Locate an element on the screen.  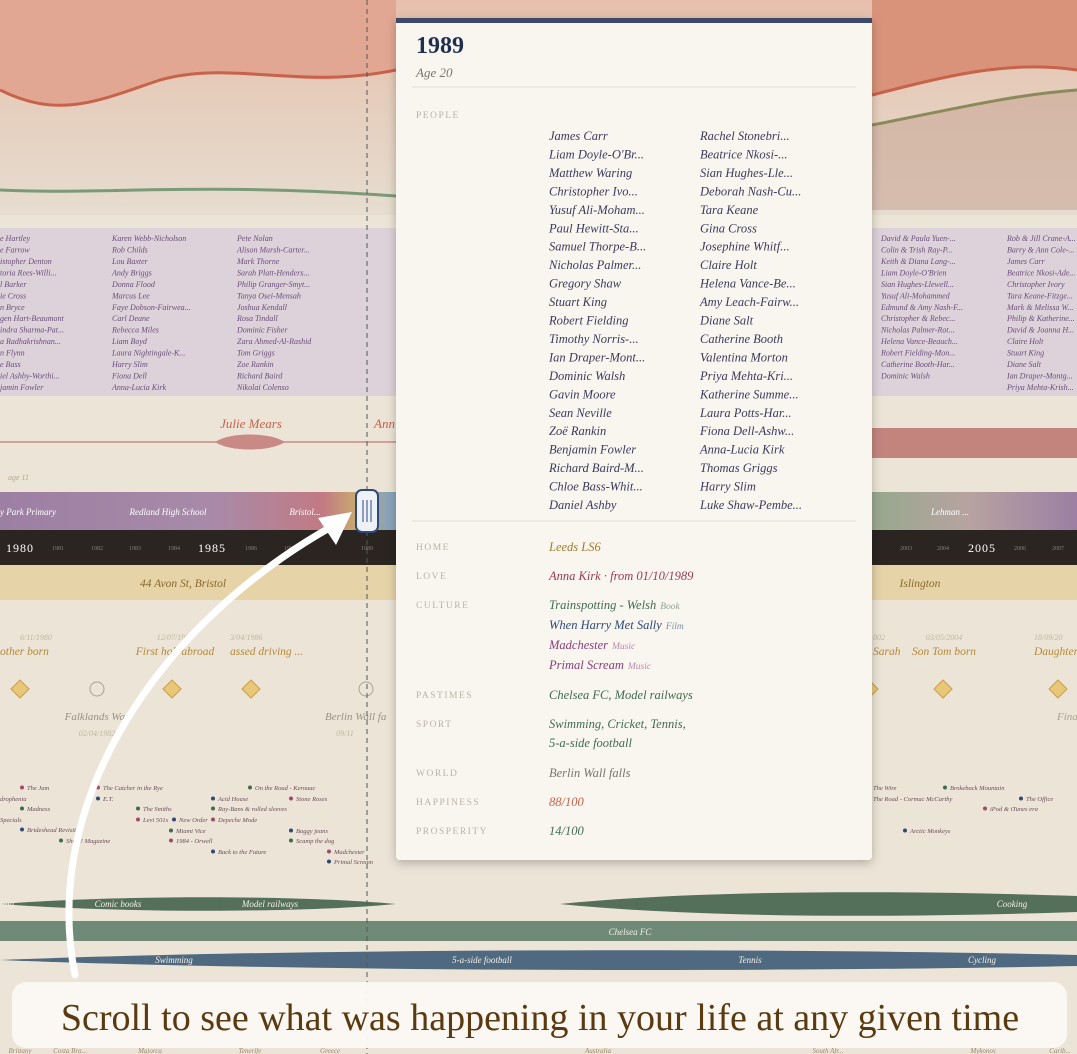
world-marker is located at coordinates (97, 689).